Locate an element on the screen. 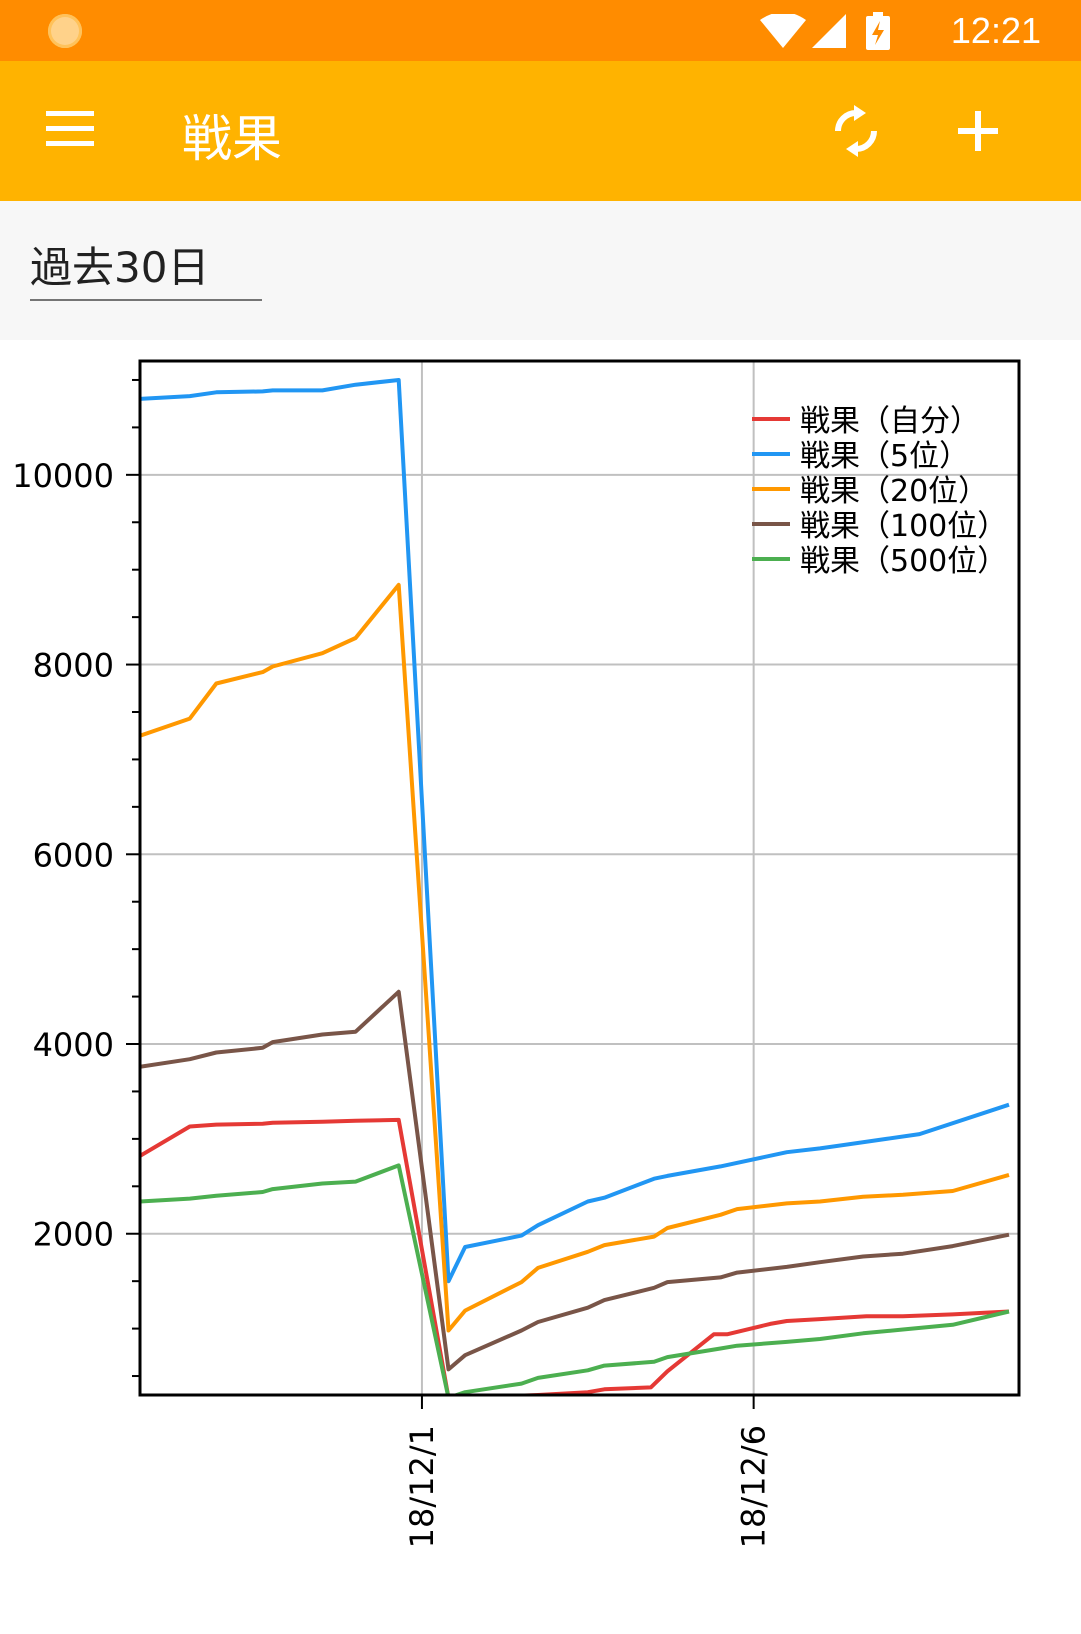 The width and height of the screenshot is (1081, 1634). y-tick-label: 4000 is located at coordinates (73, 1045).